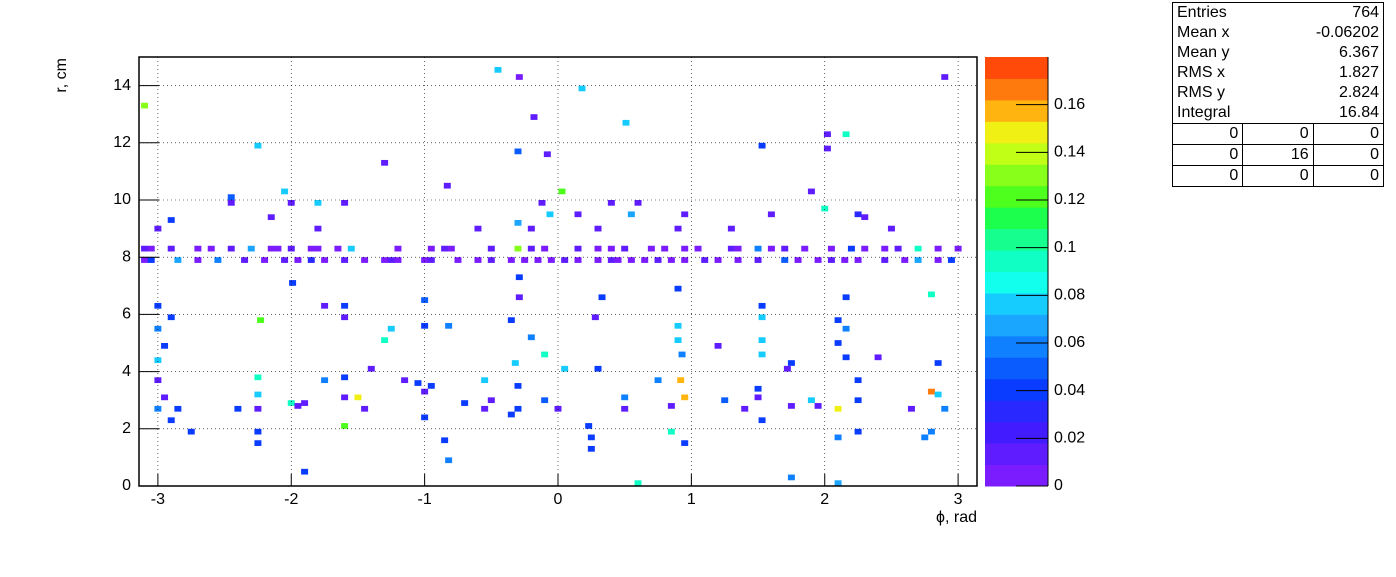 The height and width of the screenshot is (577, 1396). I want to click on stats-row: Integral 16.84, so click(1277, 113).